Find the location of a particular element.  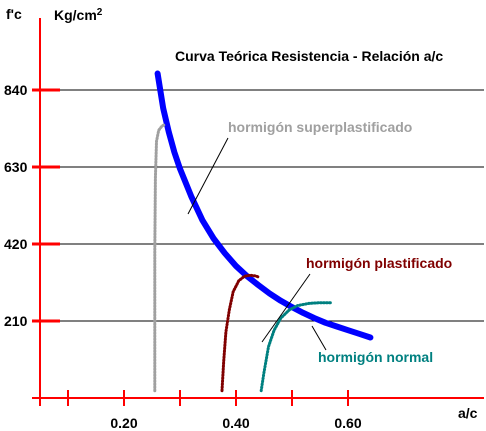

leader-superplastificado is located at coordinates (208, 176).